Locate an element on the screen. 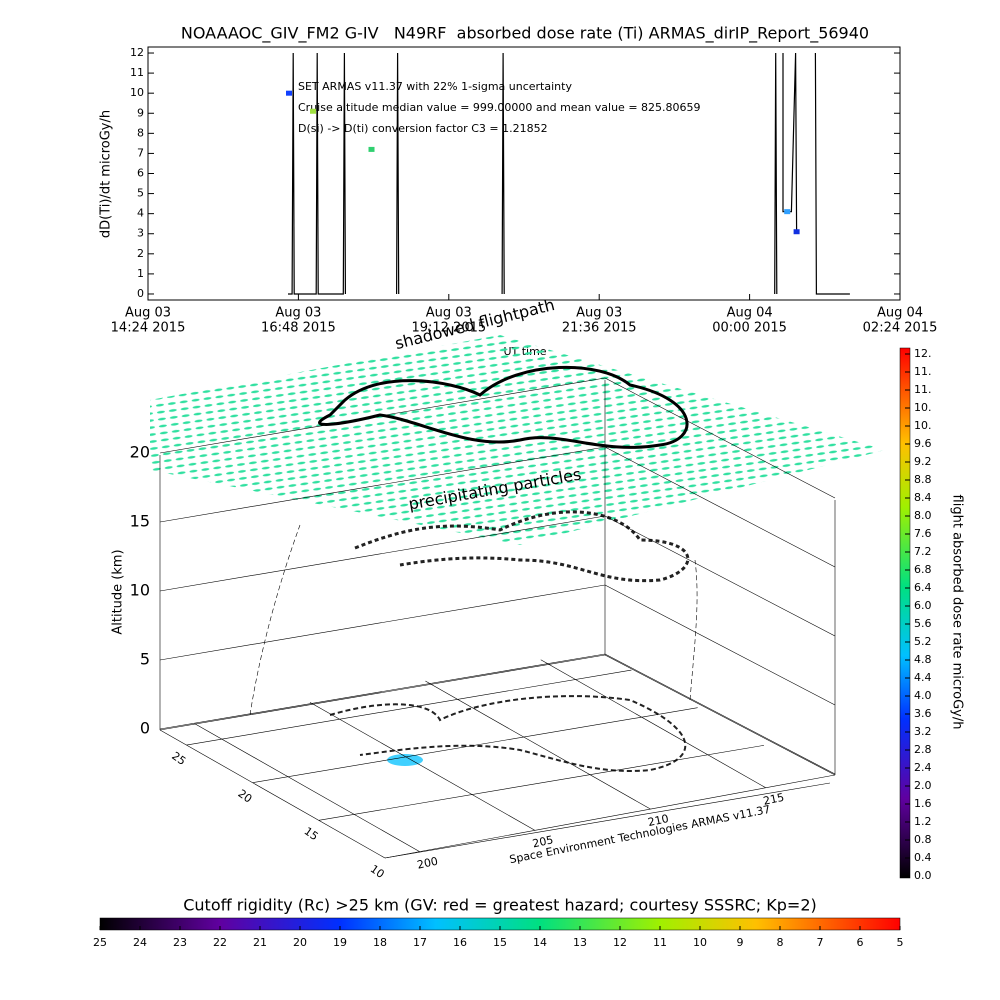 This screenshot has height=1000, width=1000. colorbar-tick-label: 23 is located at coordinates (180, 942).